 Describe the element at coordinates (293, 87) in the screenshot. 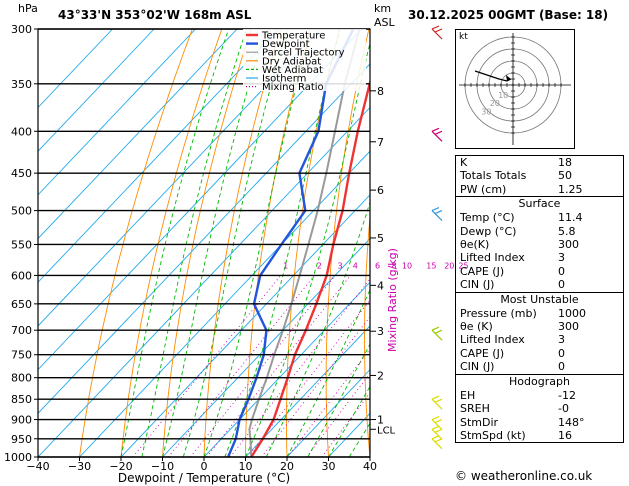

I see `legend-label: Mixing Ratio` at that location.